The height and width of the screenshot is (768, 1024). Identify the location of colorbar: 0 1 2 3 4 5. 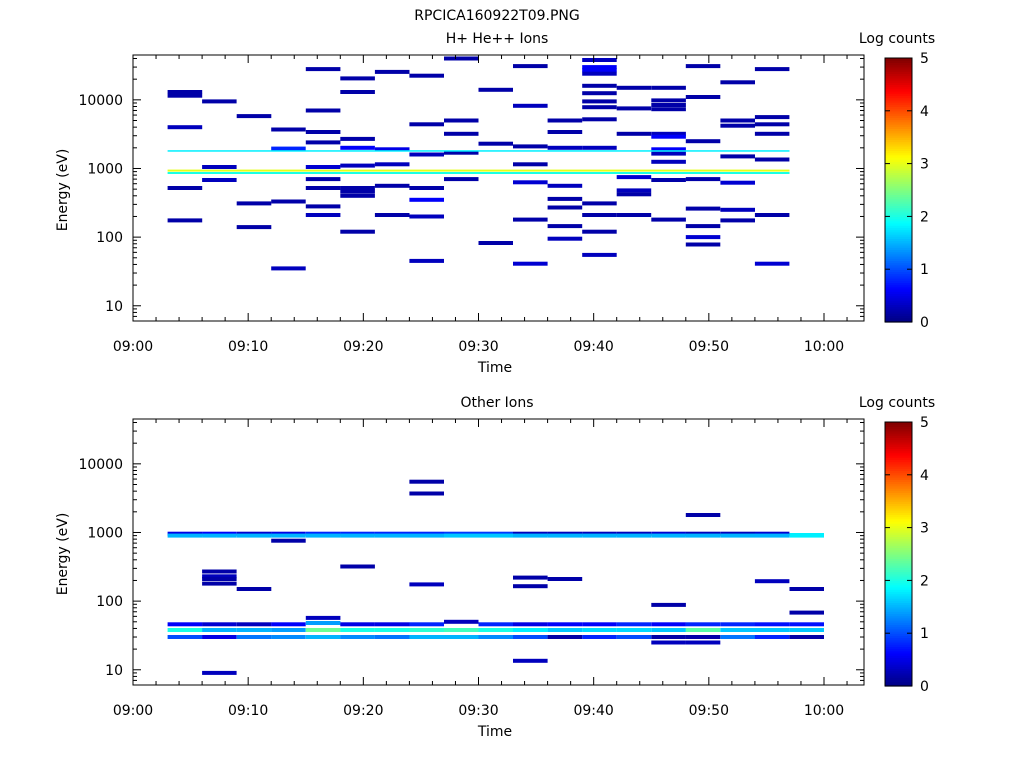
(906, 191).